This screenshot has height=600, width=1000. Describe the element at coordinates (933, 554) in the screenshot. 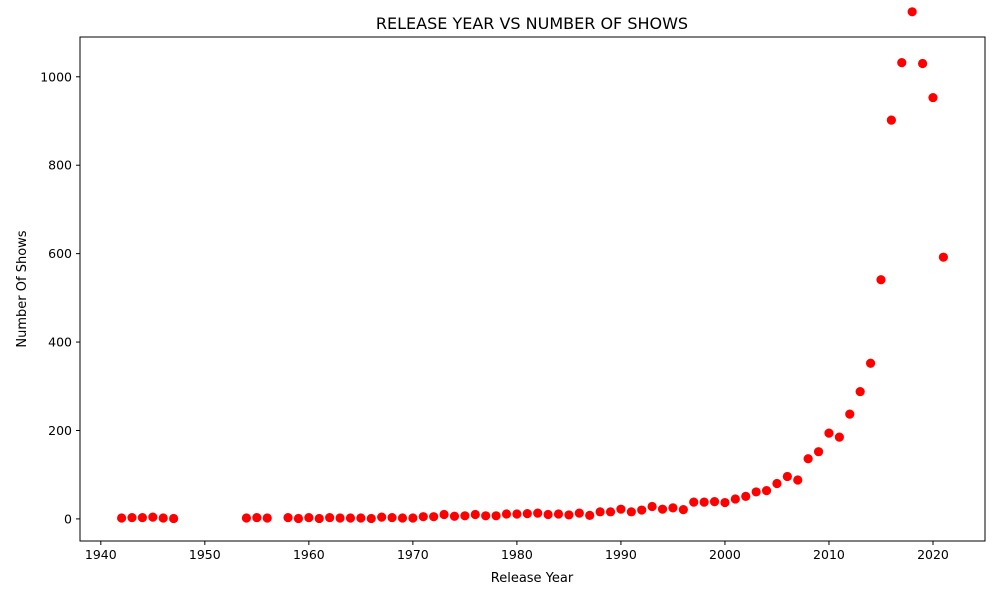

I see `x-tick-label: 2020` at that location.